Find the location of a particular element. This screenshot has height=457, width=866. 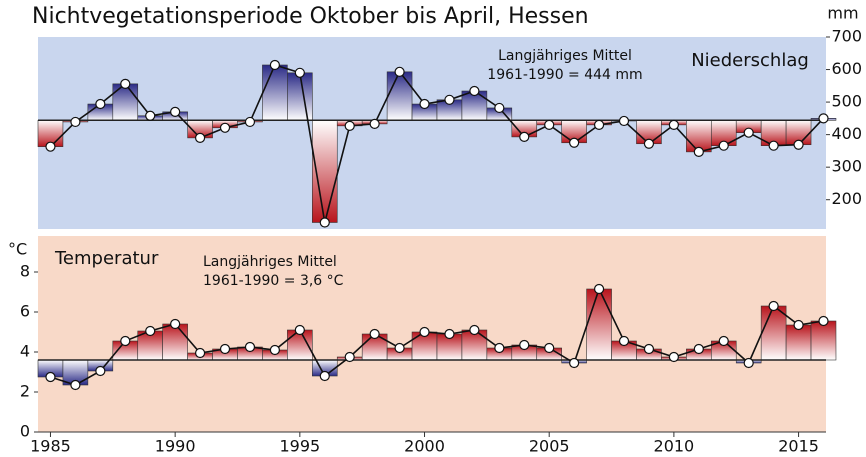

y-tick-label: 400 is located at coordinates (846, 133).